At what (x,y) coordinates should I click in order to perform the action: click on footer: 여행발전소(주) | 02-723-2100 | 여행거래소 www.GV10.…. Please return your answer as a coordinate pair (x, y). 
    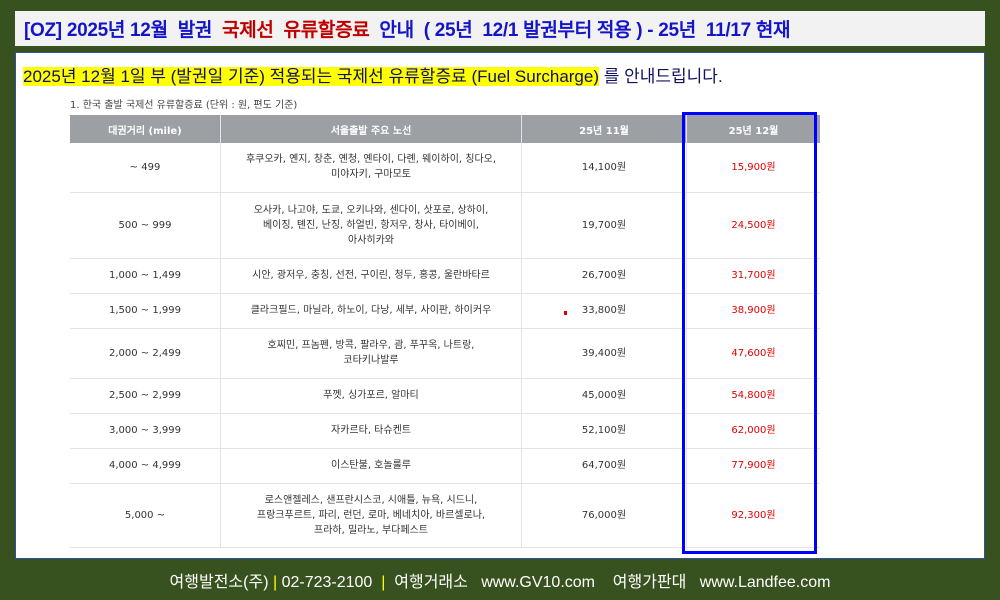
    Looking at the image, I should click on (500, 580).